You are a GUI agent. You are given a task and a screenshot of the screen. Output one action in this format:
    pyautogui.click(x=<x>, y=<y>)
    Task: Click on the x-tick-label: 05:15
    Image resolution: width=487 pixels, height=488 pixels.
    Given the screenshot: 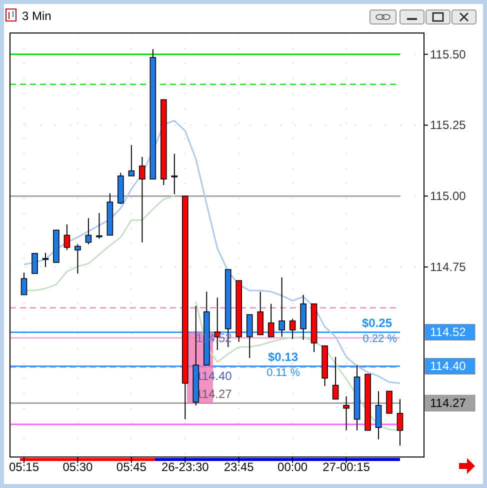 What is the action you would take?
    pyautogui.click(x=24, y=467)
    